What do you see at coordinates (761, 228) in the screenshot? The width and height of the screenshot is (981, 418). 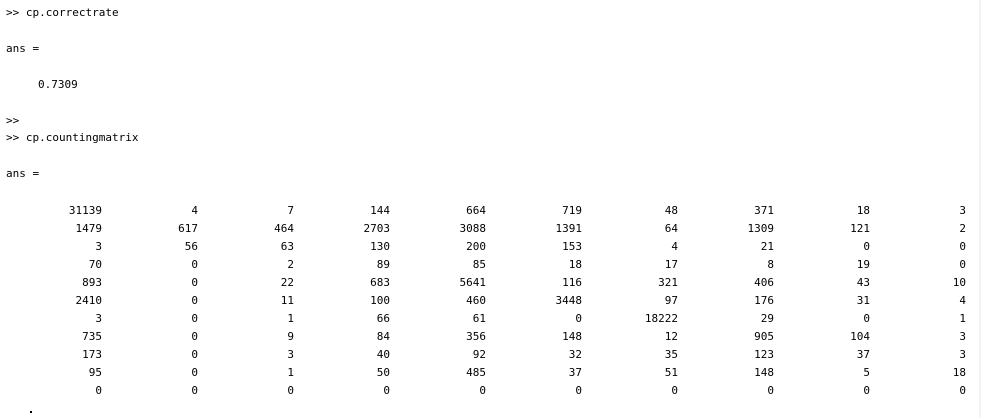 I see `matrix-cell: 1309` at bounding box center [761, 228].